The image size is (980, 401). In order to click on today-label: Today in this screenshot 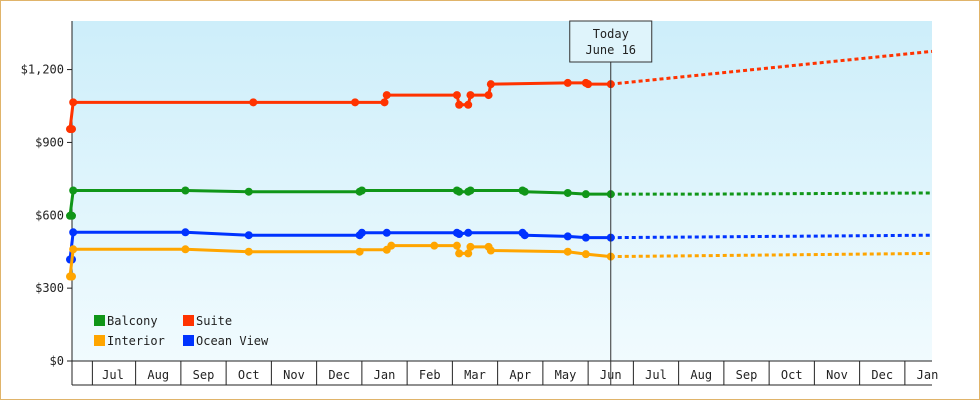, I will do `click(611, 34)`.